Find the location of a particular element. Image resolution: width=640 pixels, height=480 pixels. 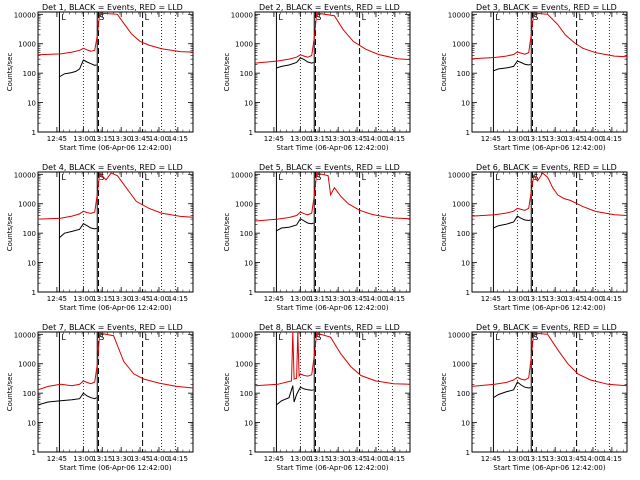

panel-title: Det 1, BLACK = Events, RED = LLD is located at coordinates (112, 7).